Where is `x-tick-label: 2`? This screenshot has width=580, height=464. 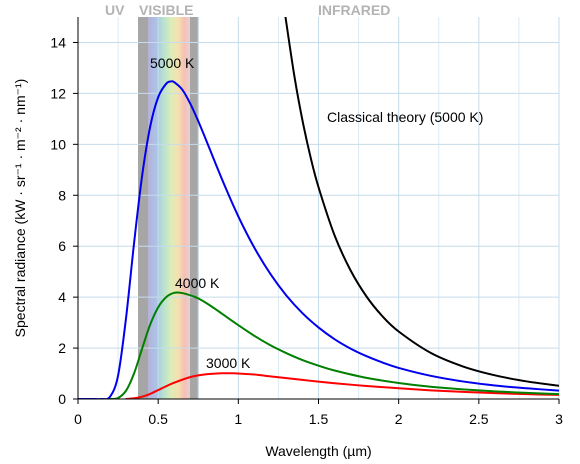
x-tick-label: 2 is located at coordinates (399, 419).